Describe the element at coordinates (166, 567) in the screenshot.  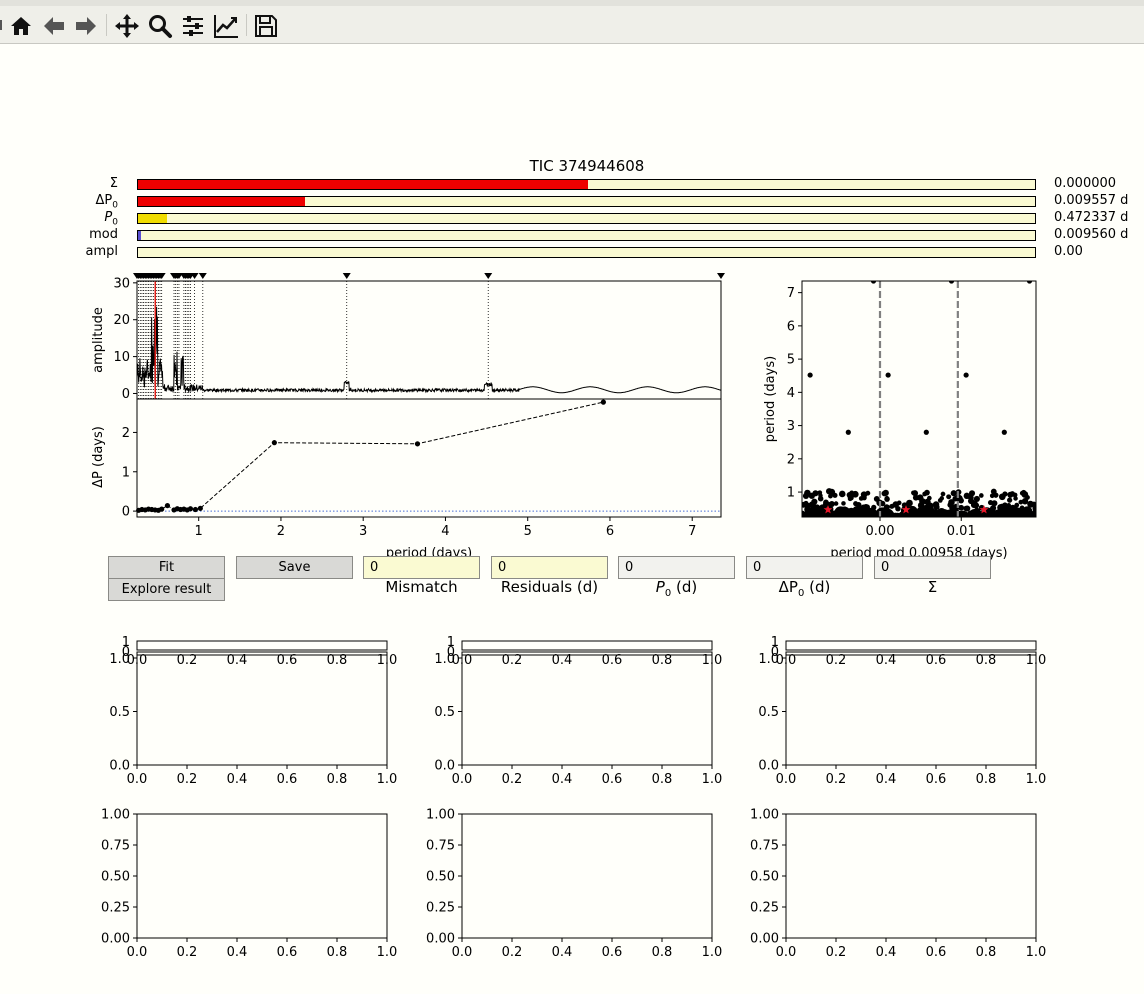
I see `fit-button: Fit` at that location.